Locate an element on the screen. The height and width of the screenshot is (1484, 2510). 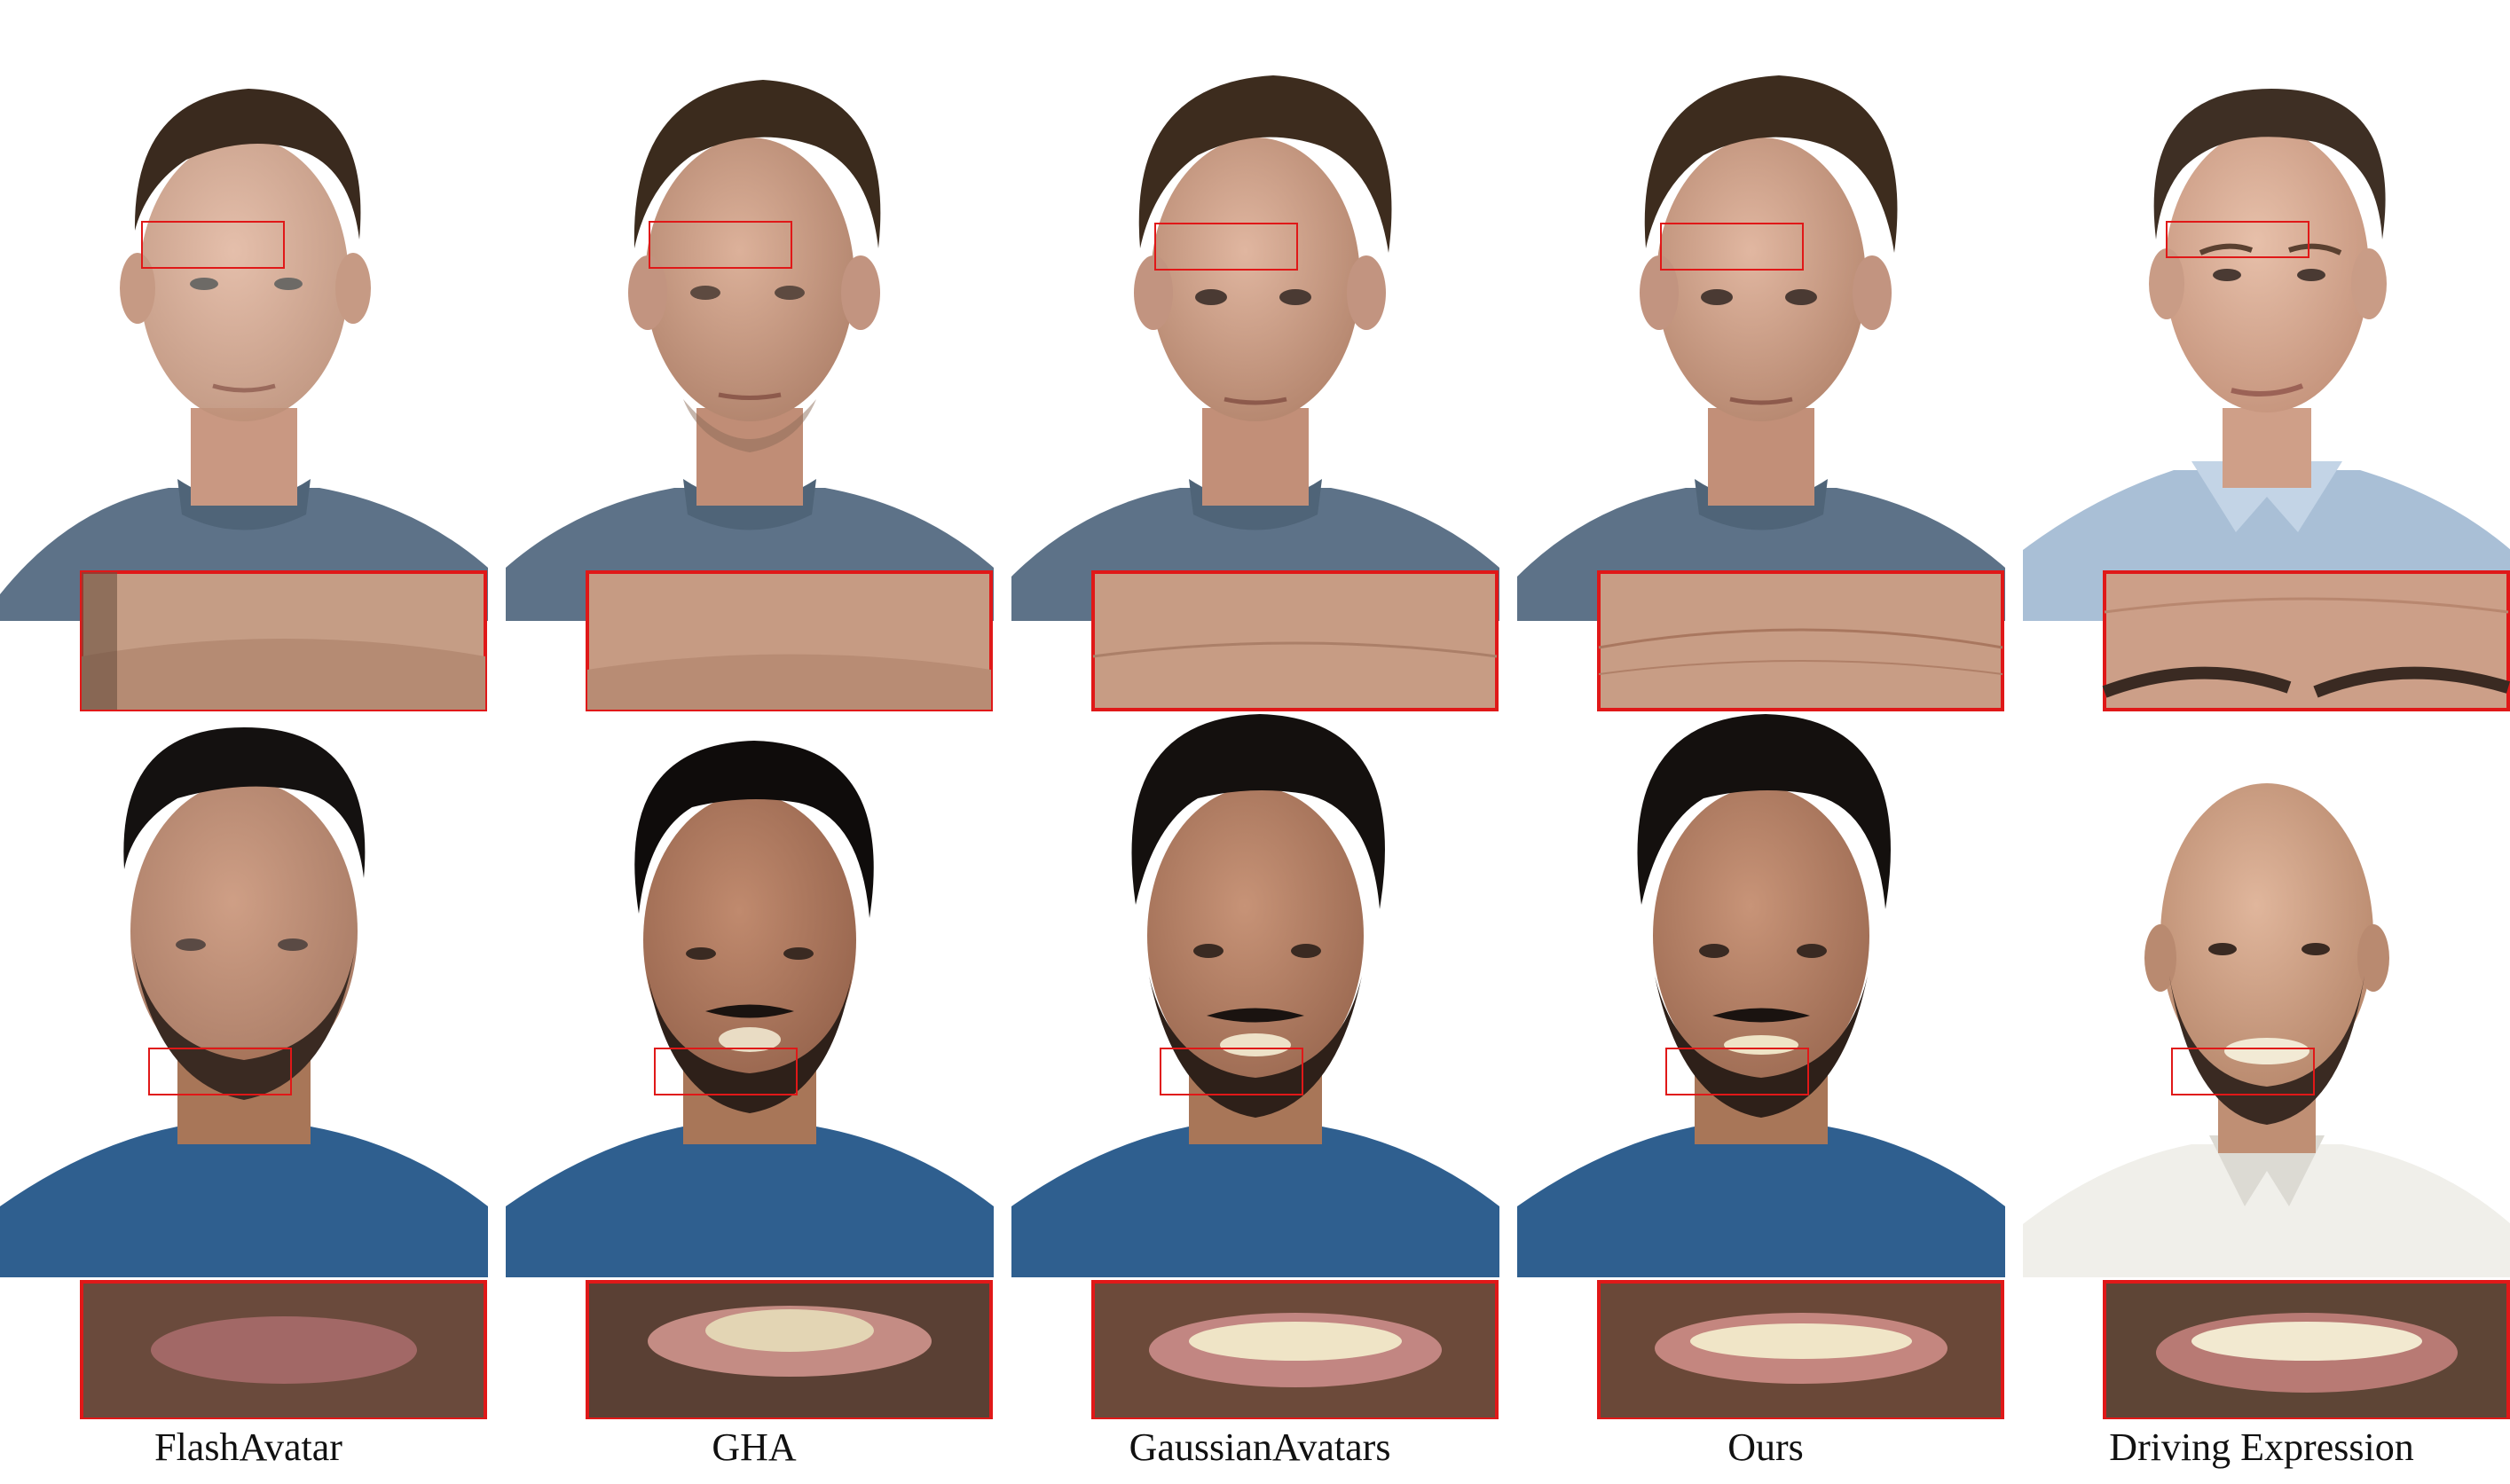
row2-flashavatar-image is located at coordinates (244, 1073).